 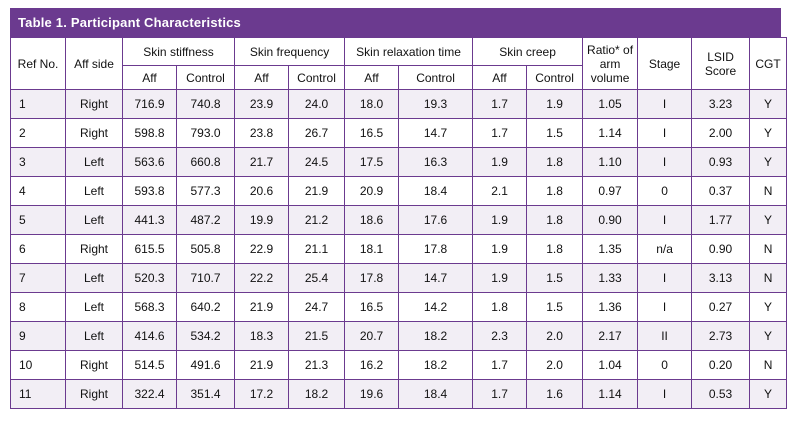 I want to click on cell-stiffness-control: 487.2, so click(x=205, y=220).